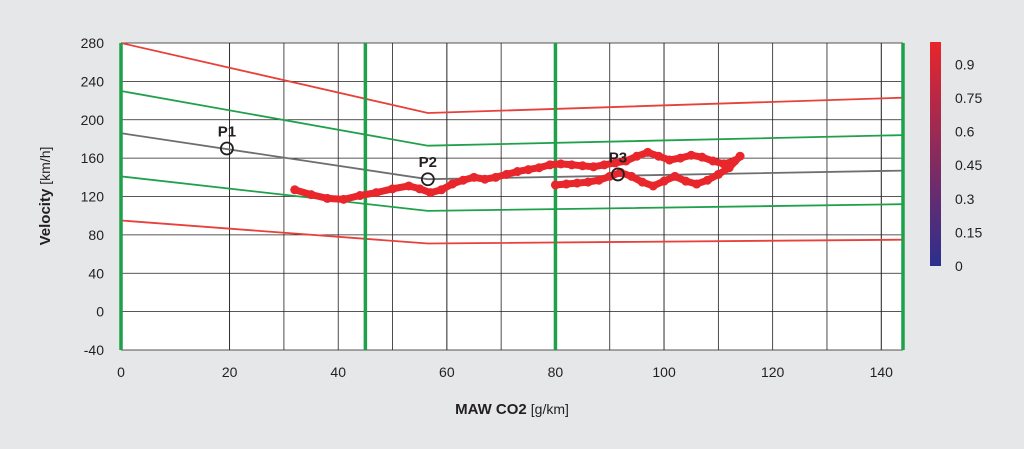 The width and height of the screenshot is (1024, 449). Describe the element at coordinates (965, 132) in the screenshot. I see `colorbar-tick-label-4: 0.6` at that location.